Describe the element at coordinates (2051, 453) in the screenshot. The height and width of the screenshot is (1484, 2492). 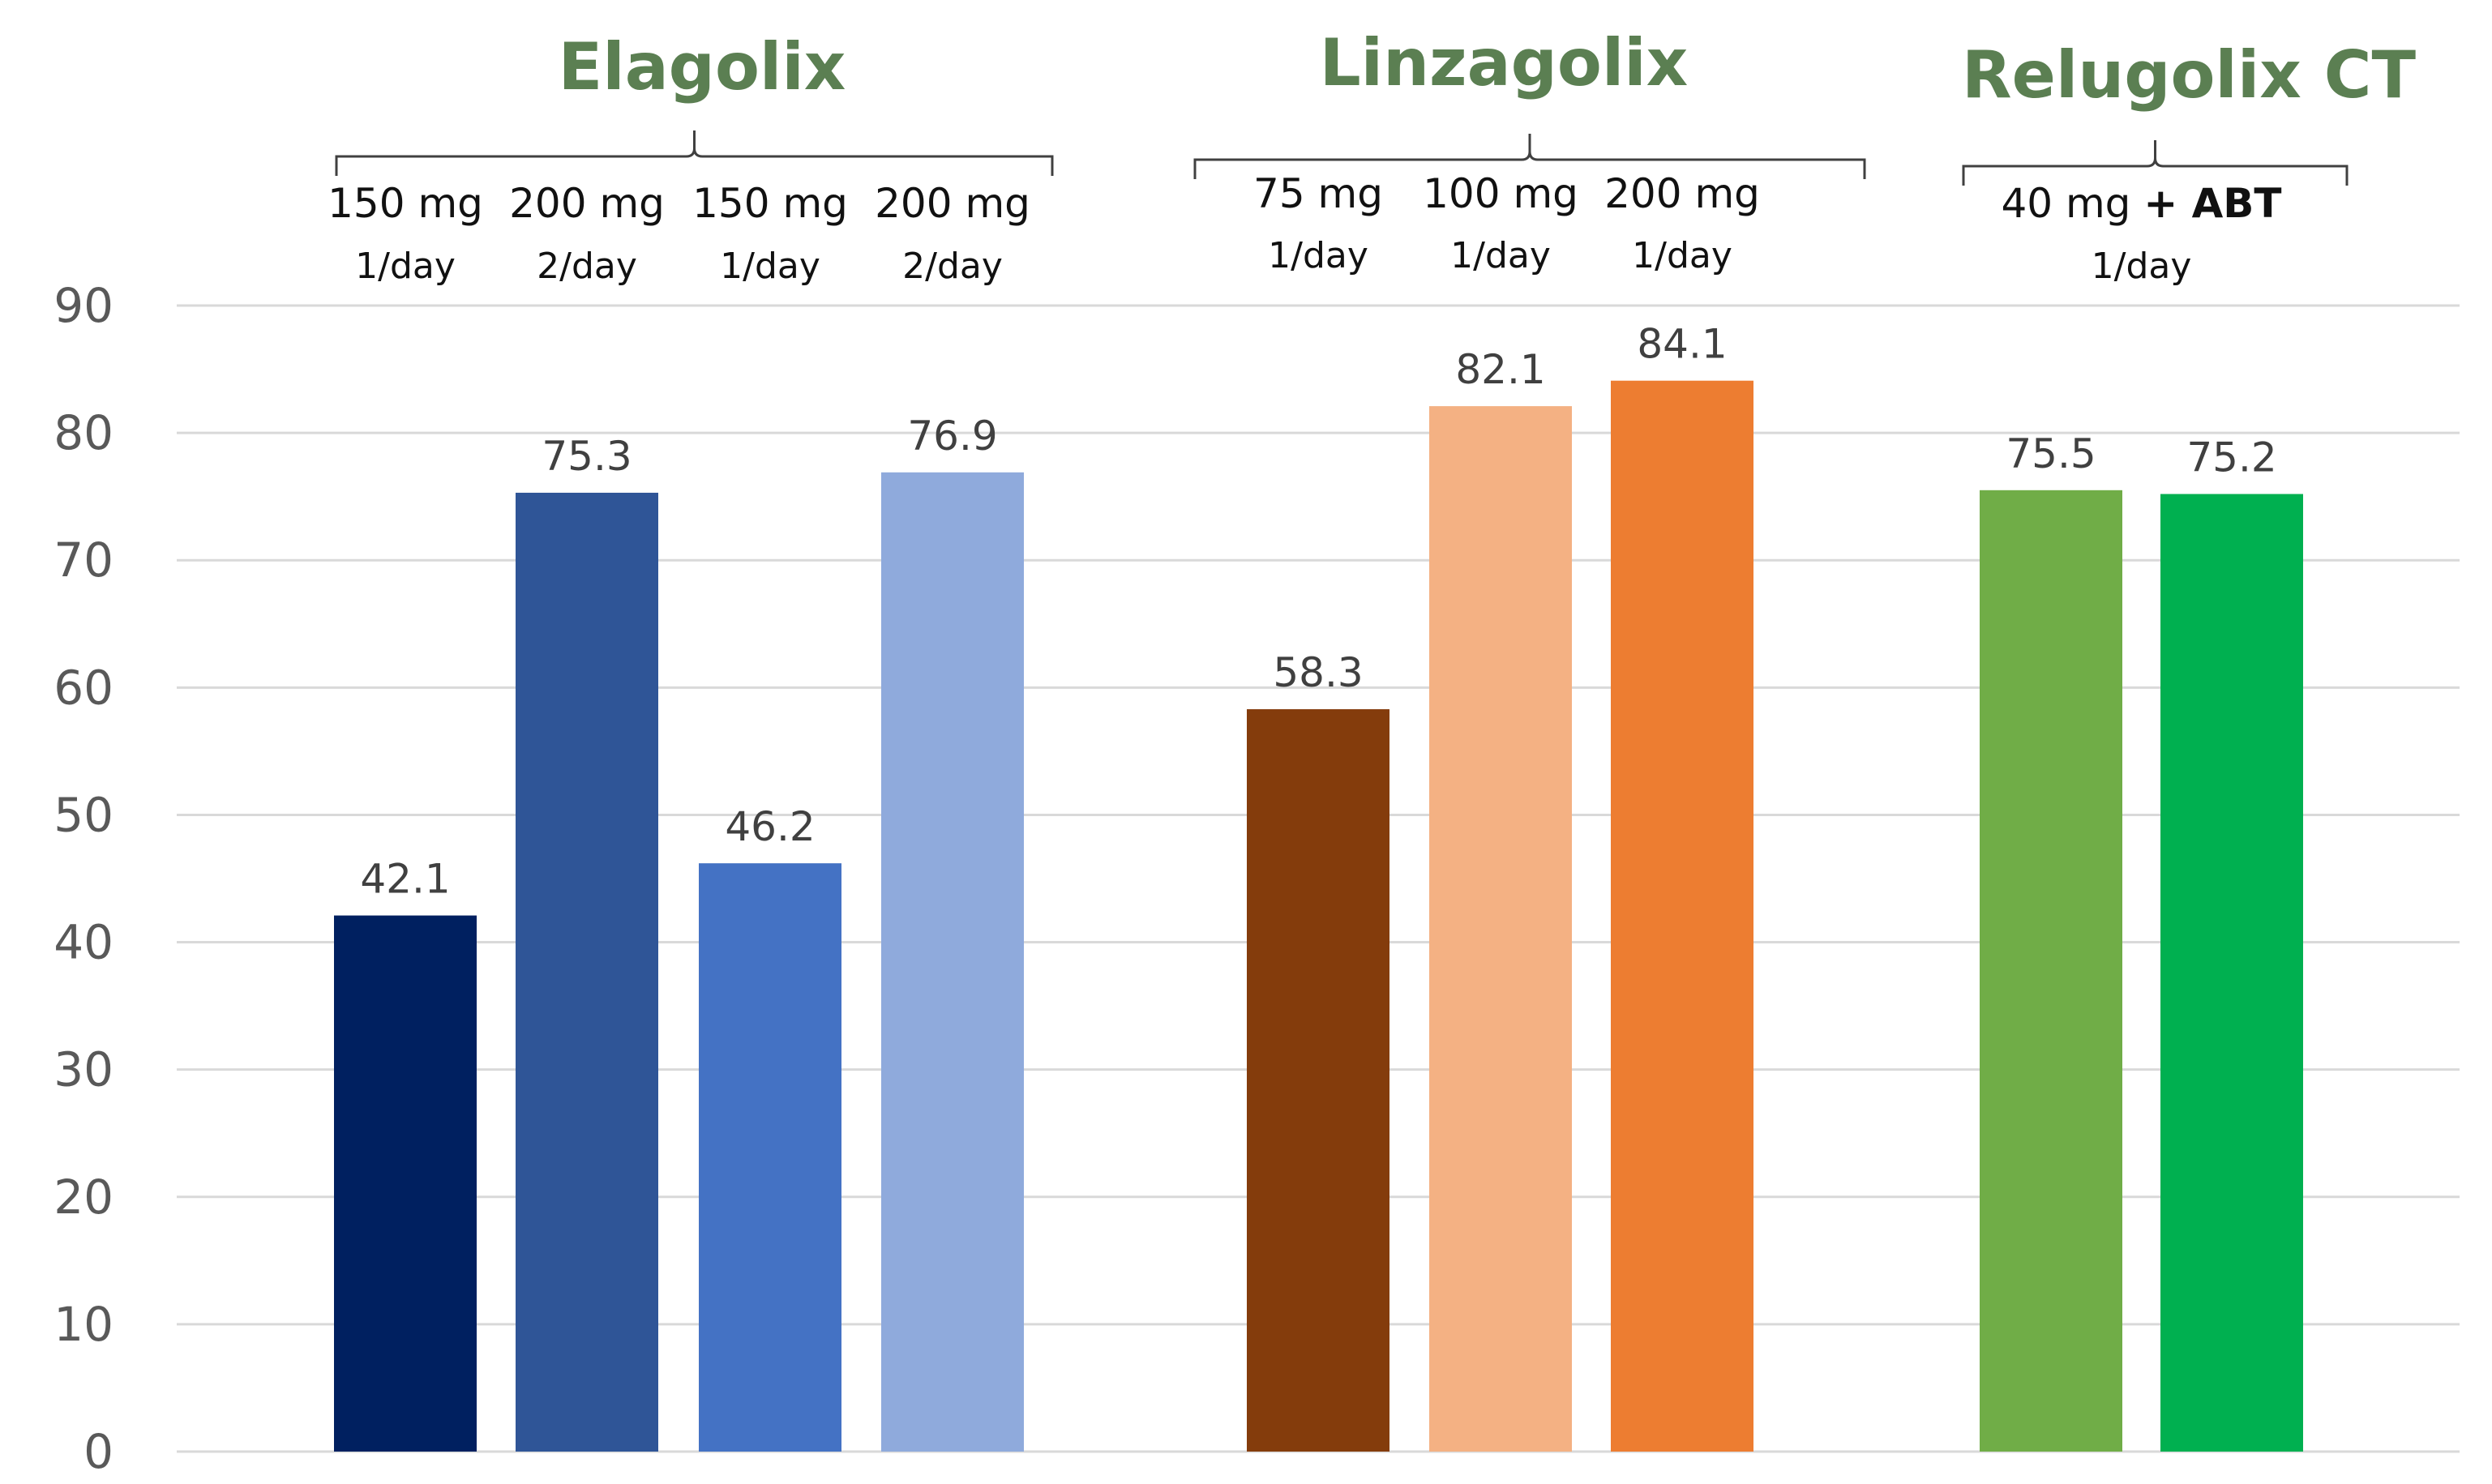
I see `bar-value-label: 75.5` at that location.